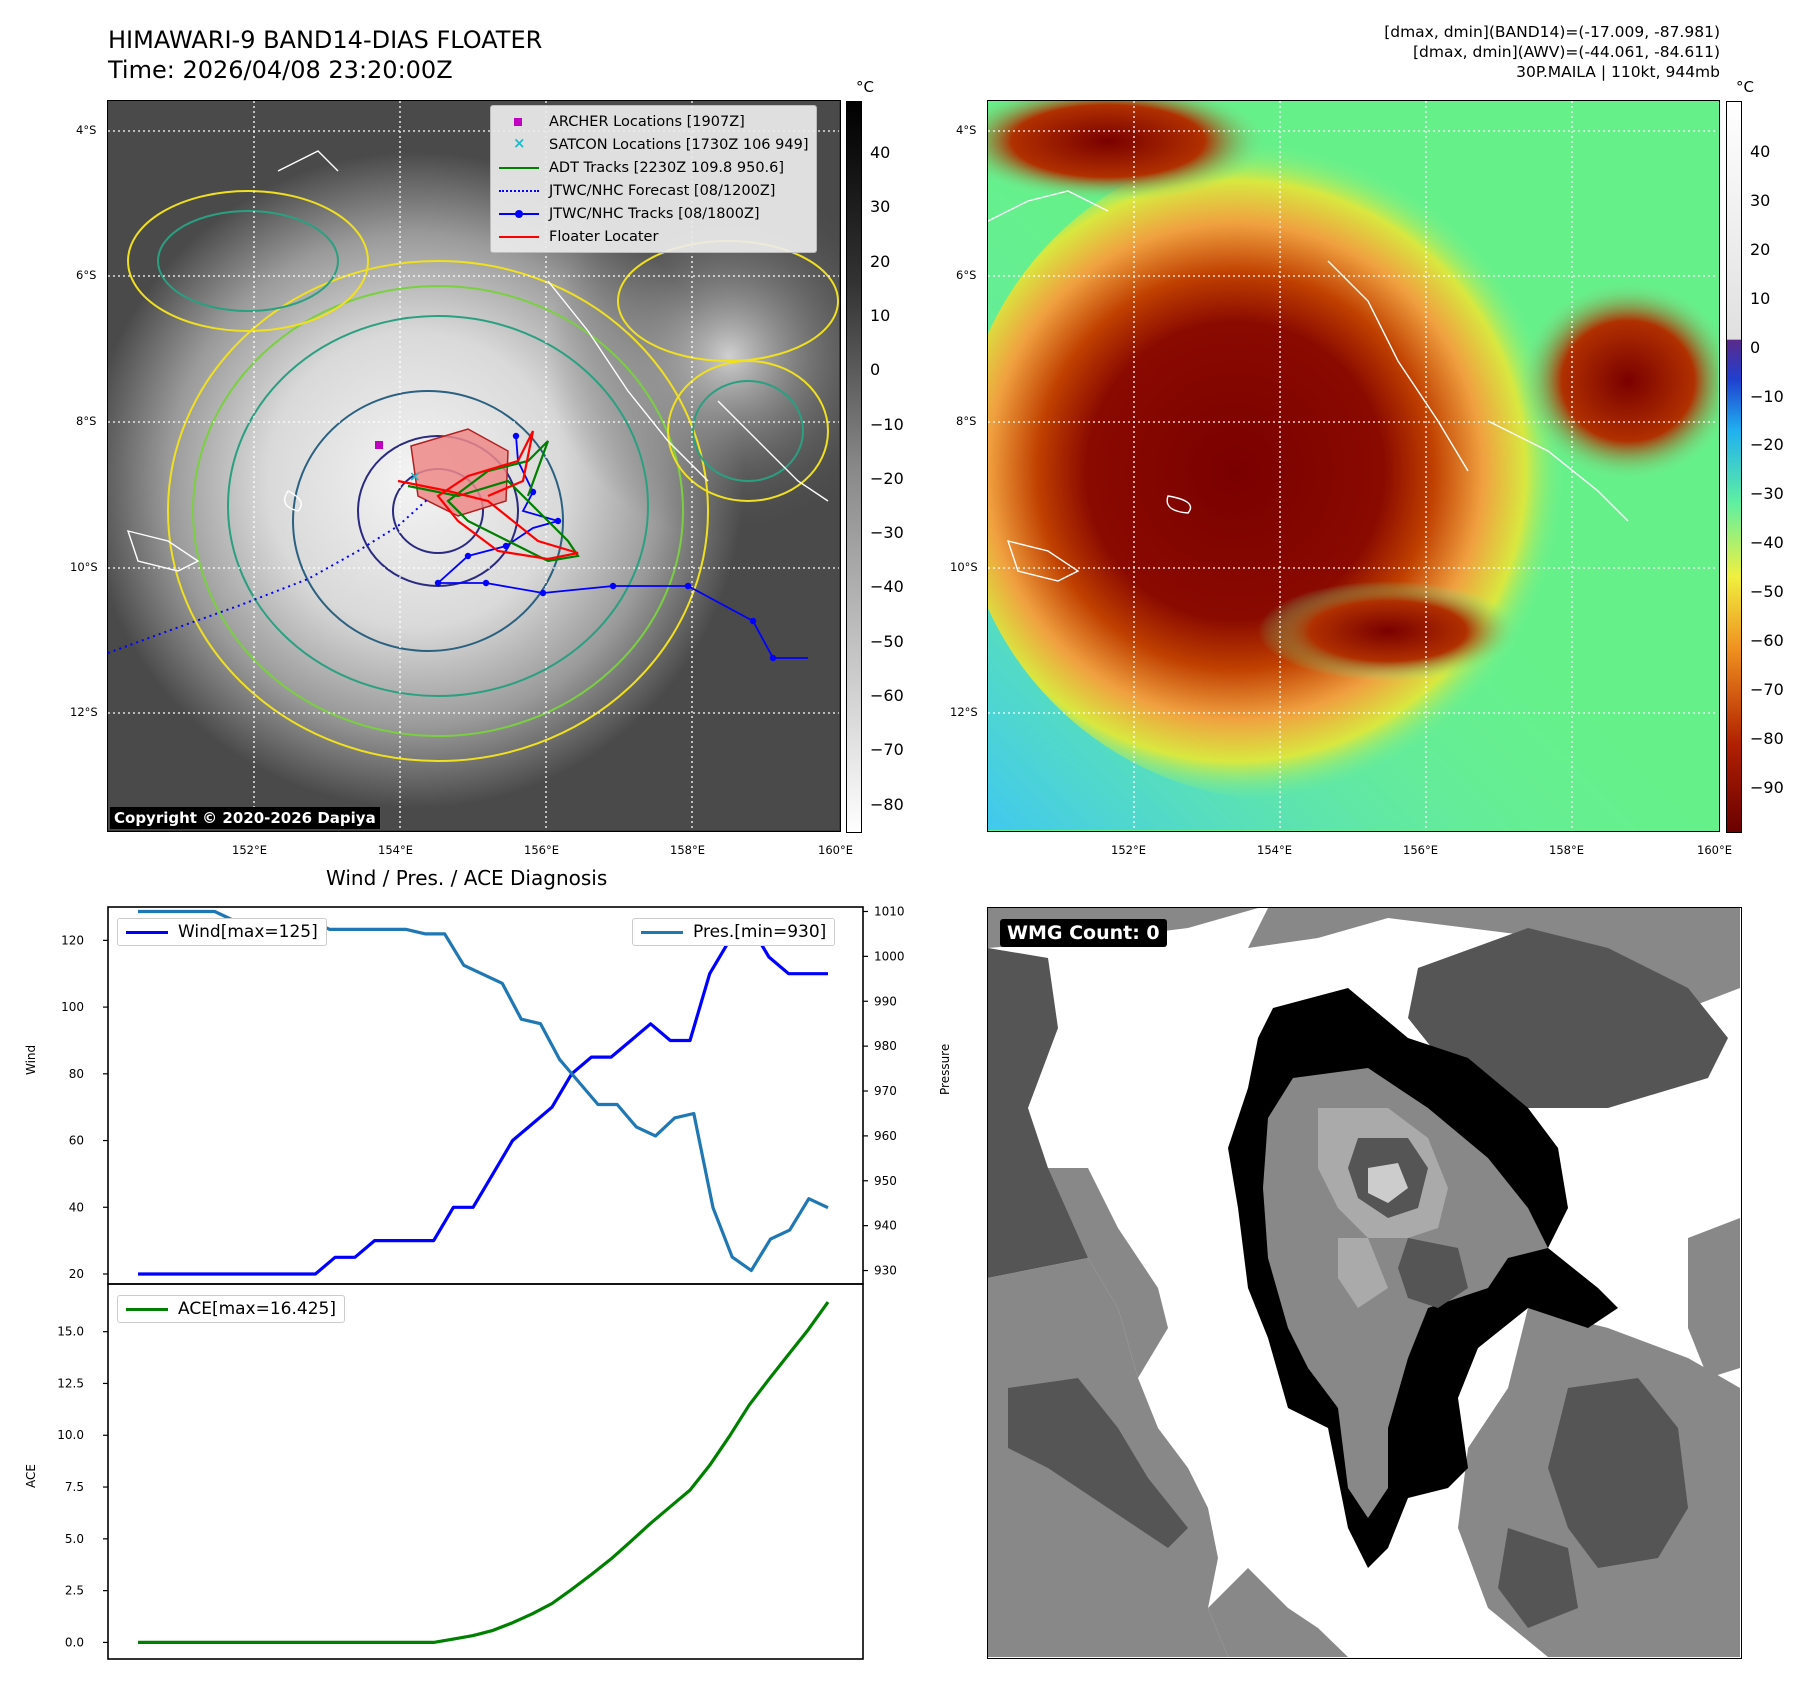  What do you see at coordinates (1420, 850) in the screenshot?
I see `wv-lon-156e: 156°E` at bounding box center [1420, 850].